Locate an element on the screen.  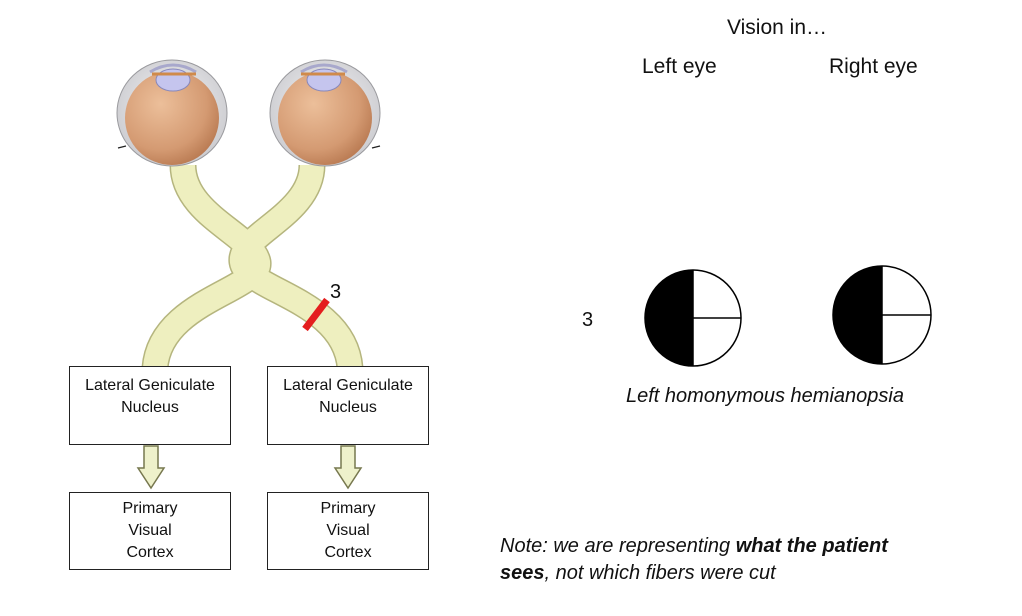
right-lgn-line1: Lateral Geniculate is located at coordinates (348, 385).